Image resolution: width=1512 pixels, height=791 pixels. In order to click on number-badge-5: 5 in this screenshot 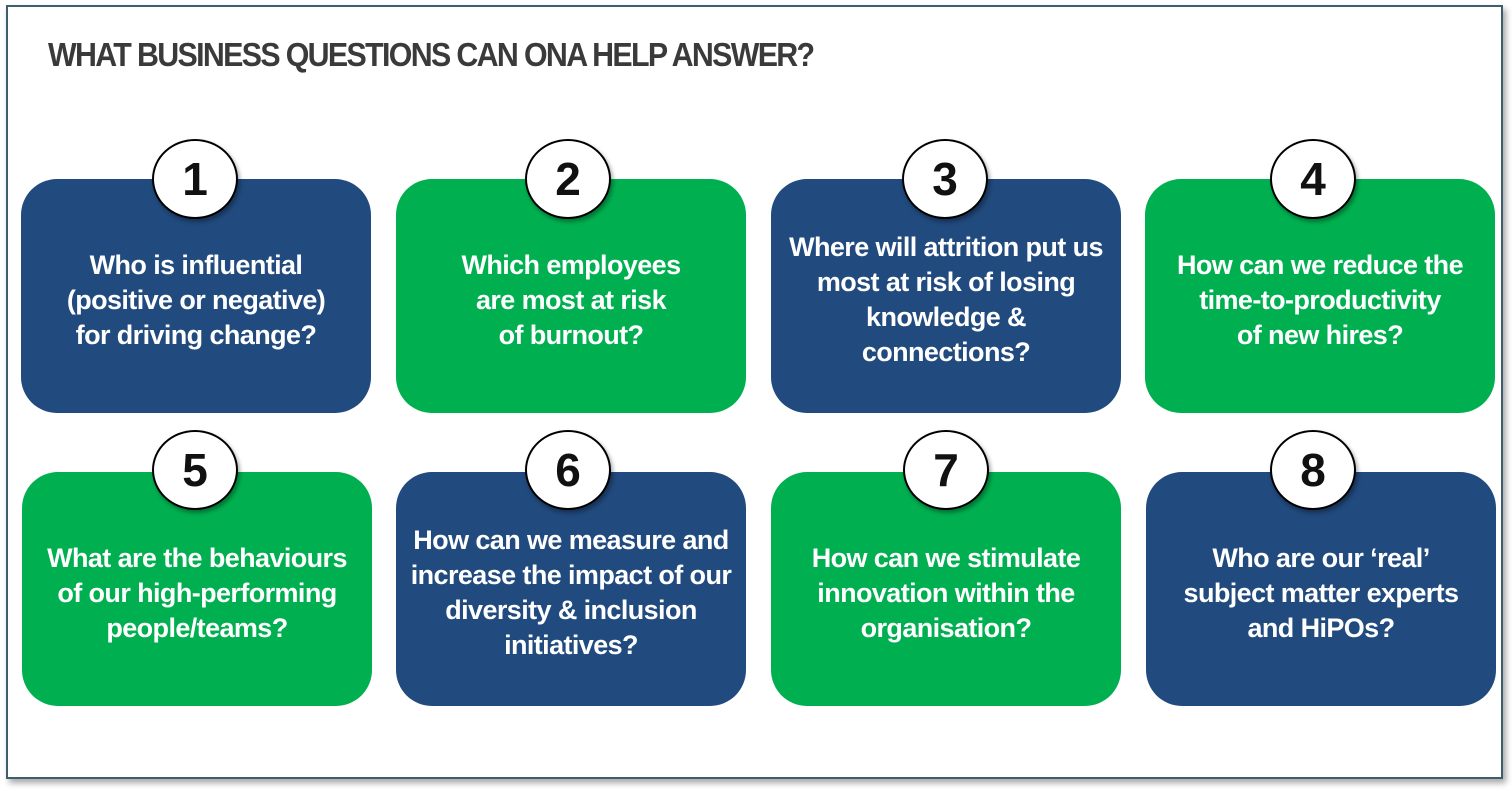, I will do `click(195, 470)`.